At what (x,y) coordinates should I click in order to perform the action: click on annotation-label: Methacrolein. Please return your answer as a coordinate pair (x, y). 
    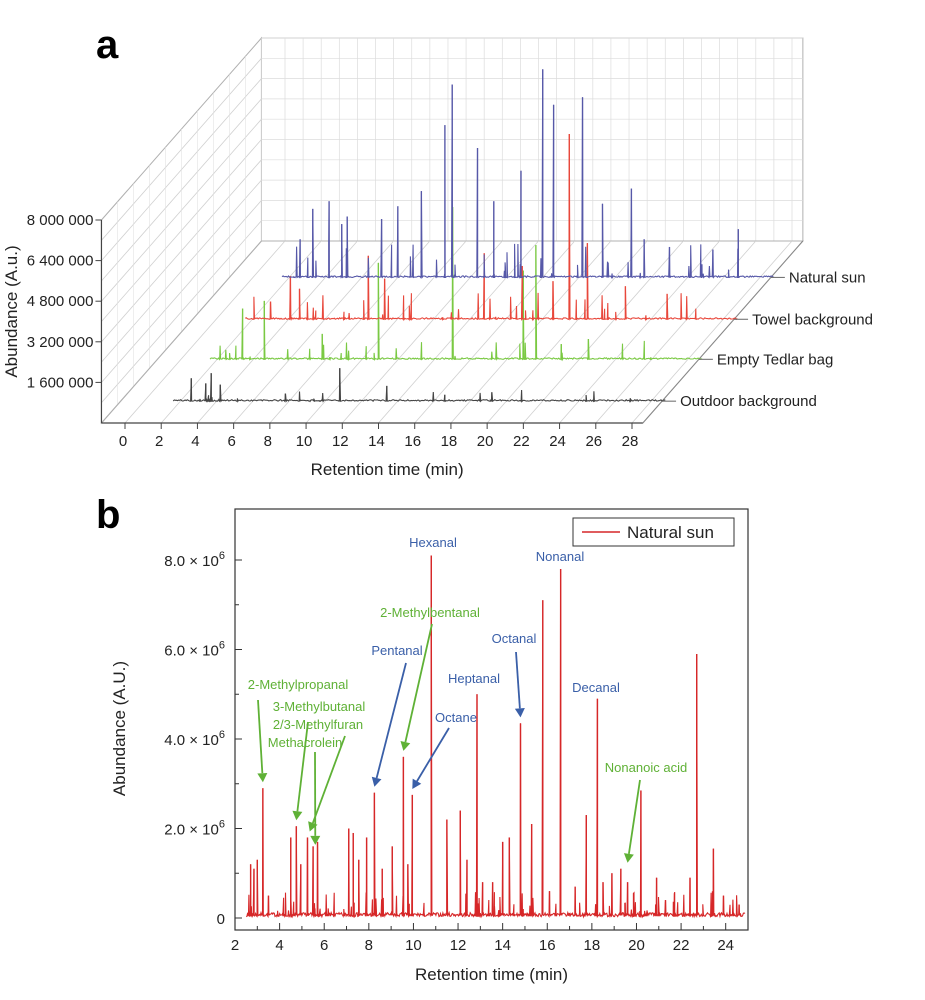
    Looking at the image, I should click on (305, 742).